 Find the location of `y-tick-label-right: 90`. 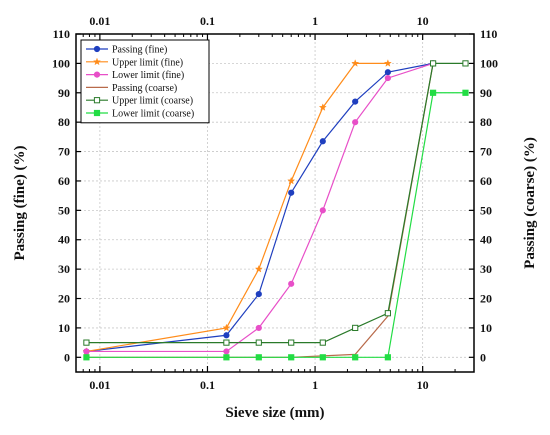

y-tick-label-right: 90 is located at coordinates (486, 93).